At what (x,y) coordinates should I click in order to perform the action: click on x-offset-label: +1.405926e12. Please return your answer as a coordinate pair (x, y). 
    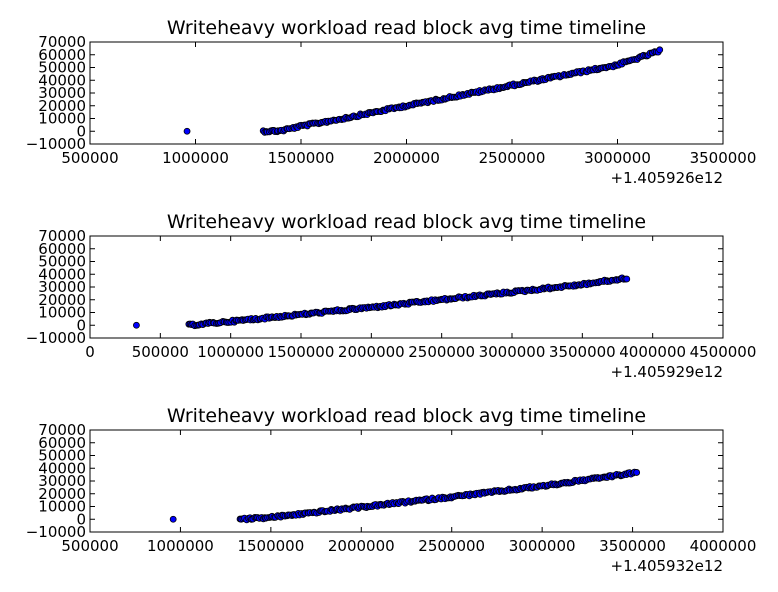
    Looking at the image, I should click on (667, 178).